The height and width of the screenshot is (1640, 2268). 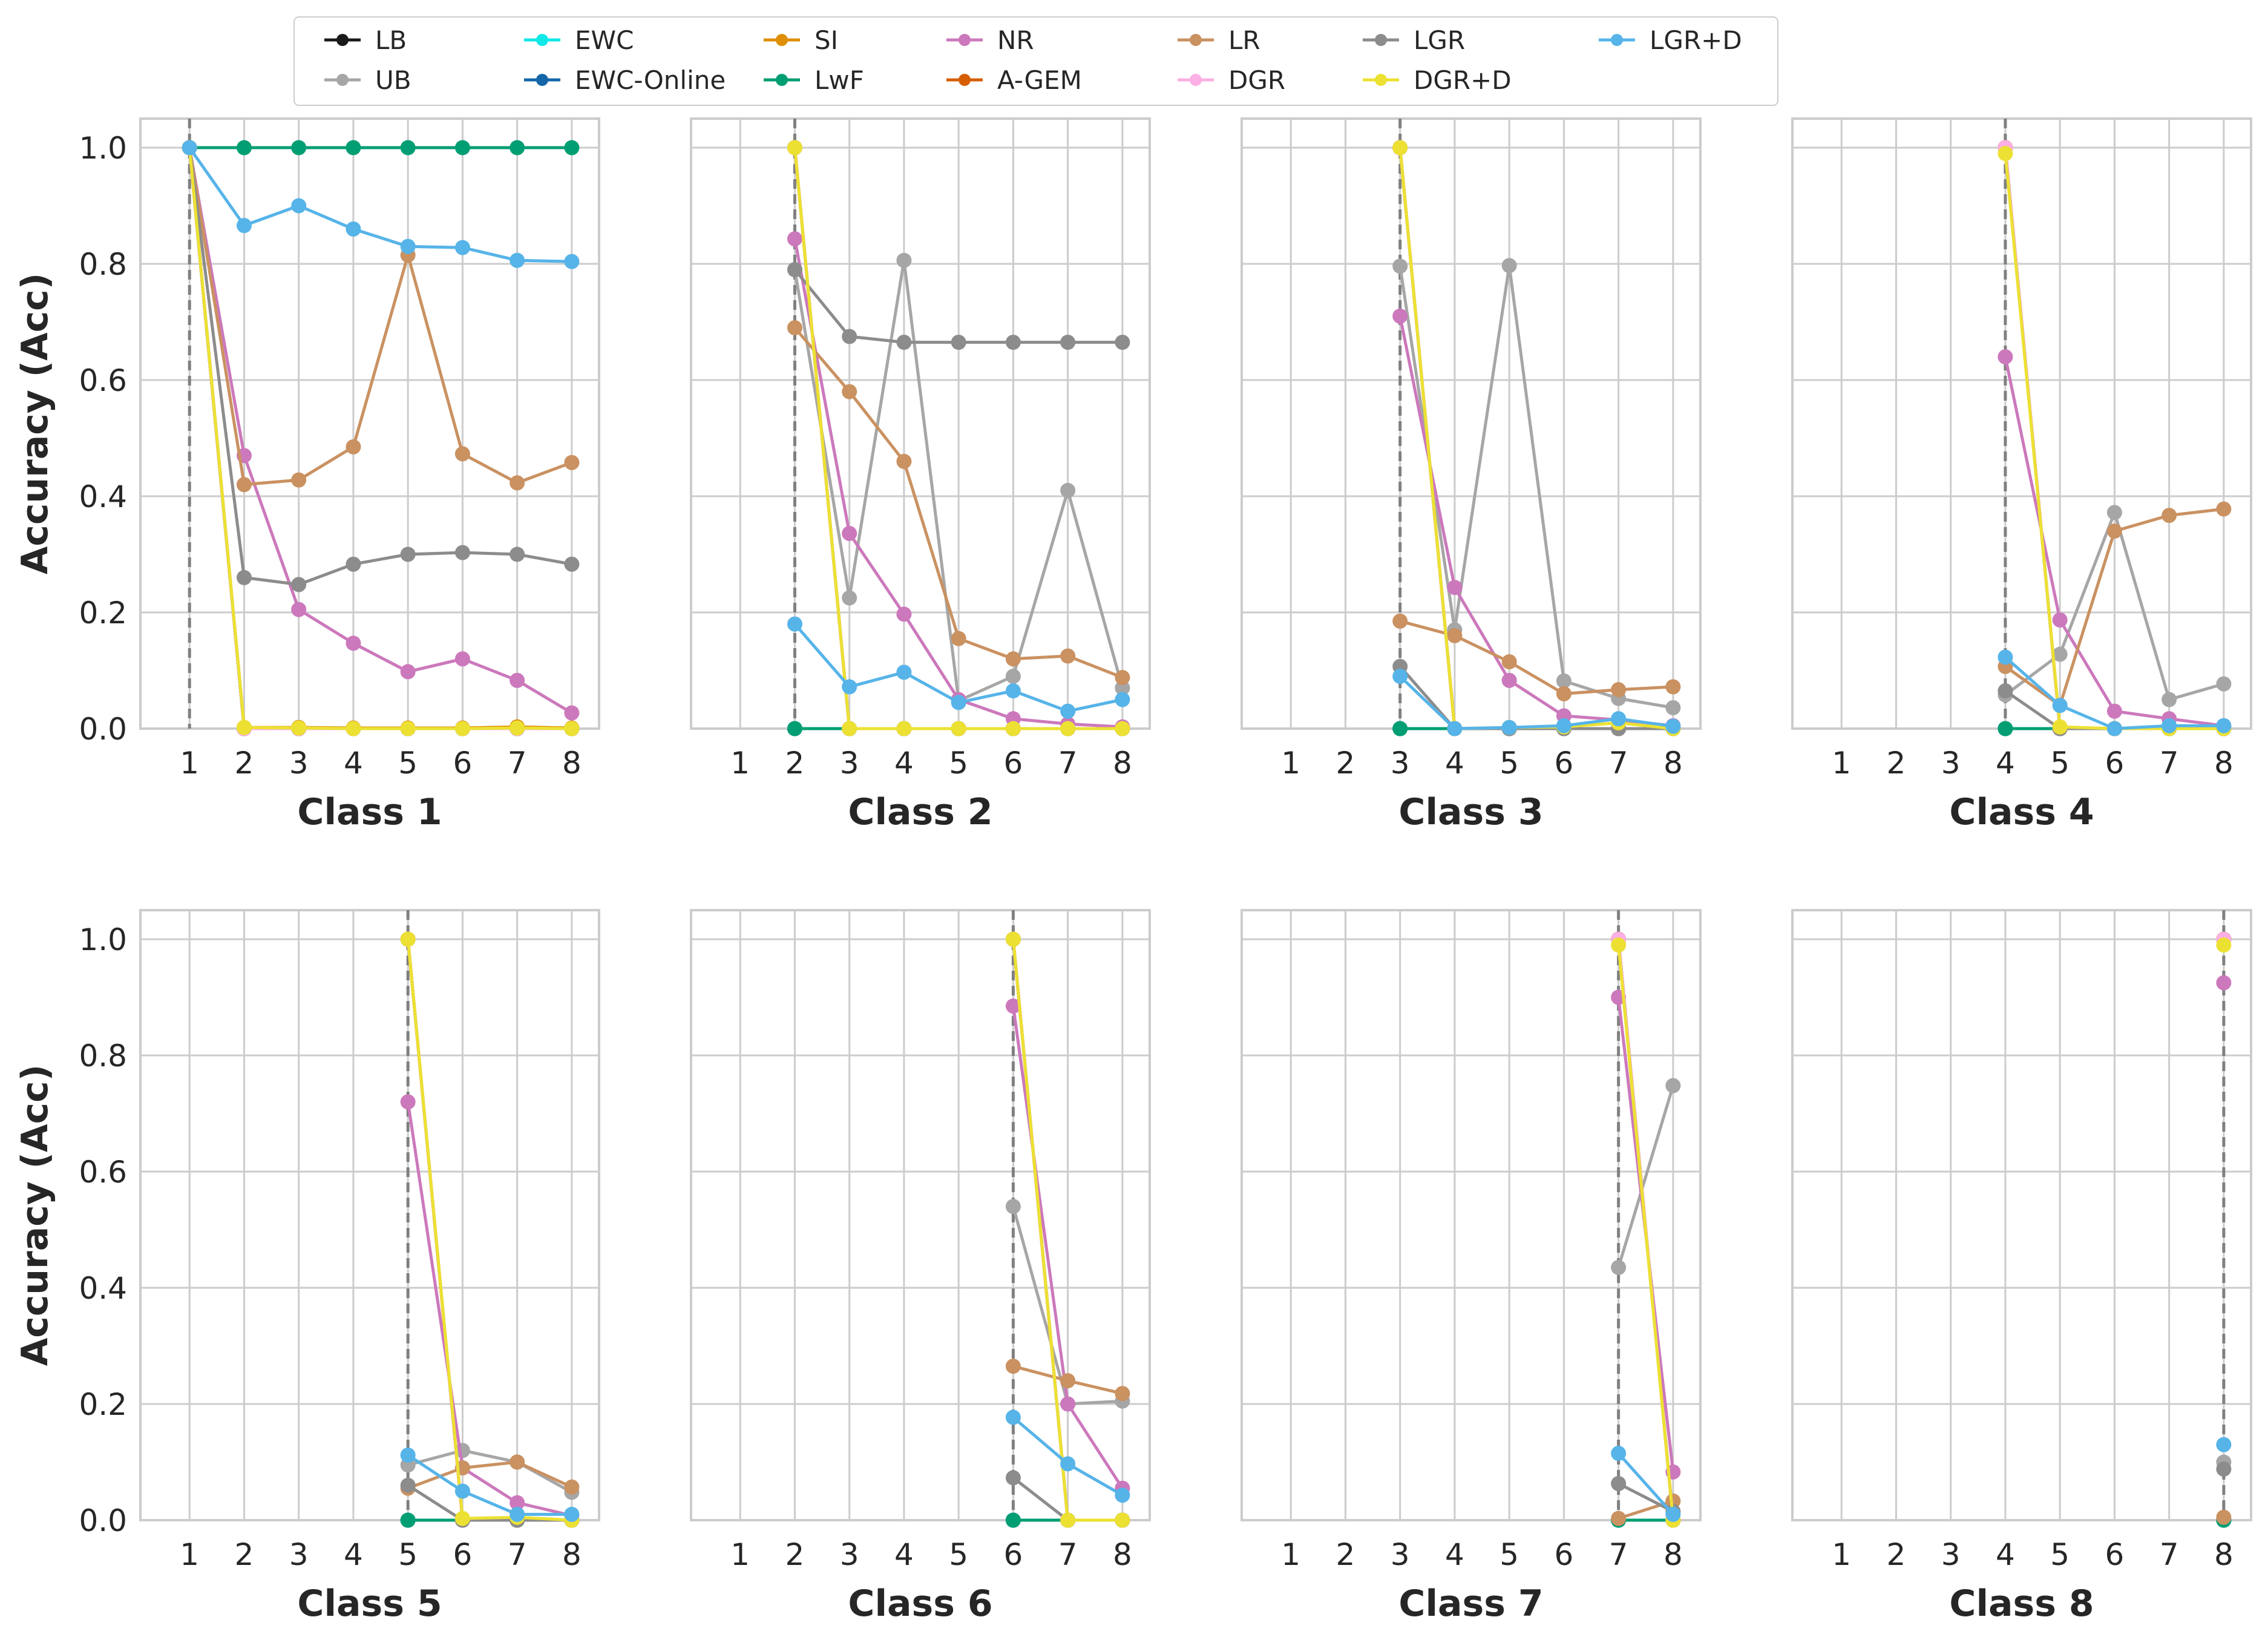 I want to click on legend-item: NR, so click(x=990, y=40).